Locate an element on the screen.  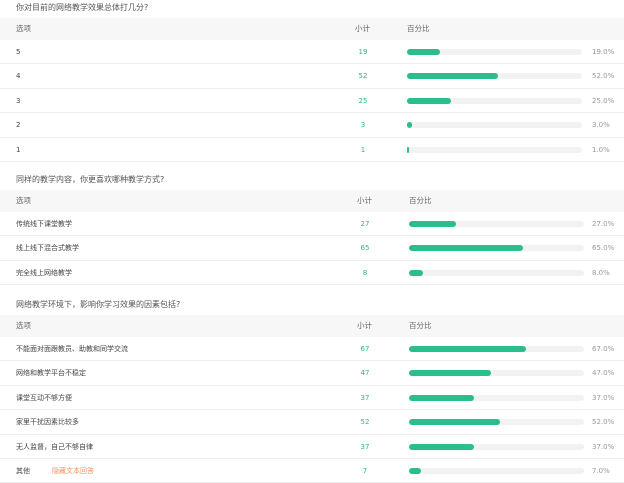
percent-value: 27.0% is located at coordinates (603, 224).